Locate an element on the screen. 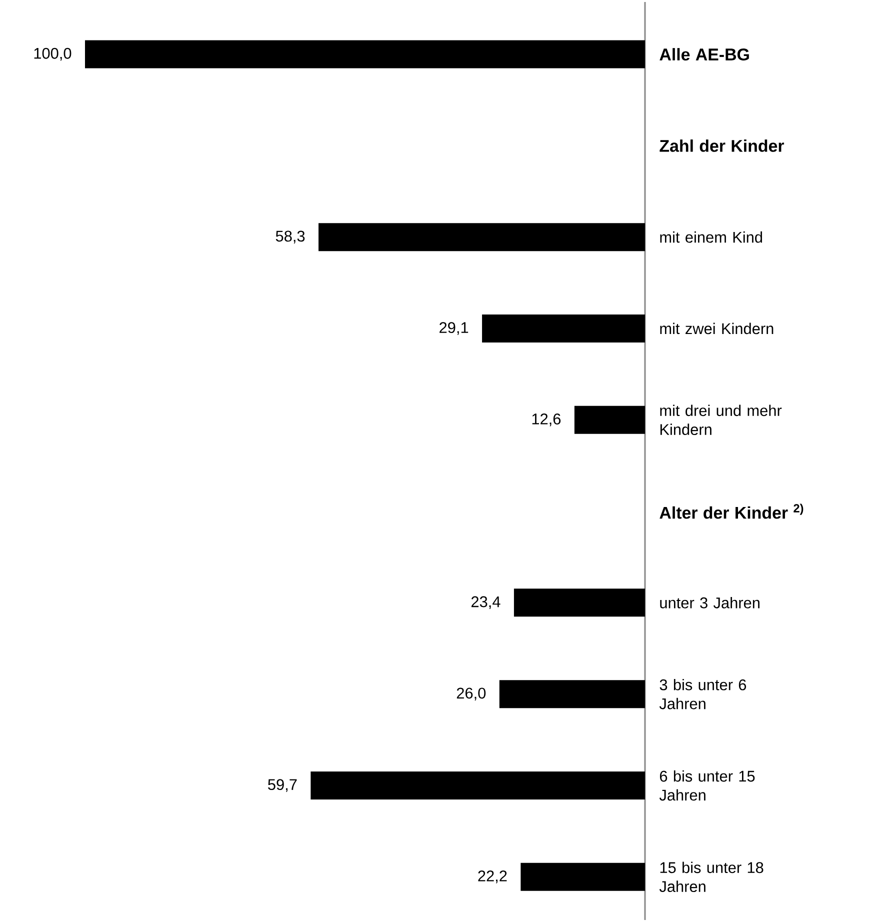 Image resolution: width=884 pixels, height=924 pixels. y-tick-label: Zahl der Kinder is located at coordinates (722, 145).